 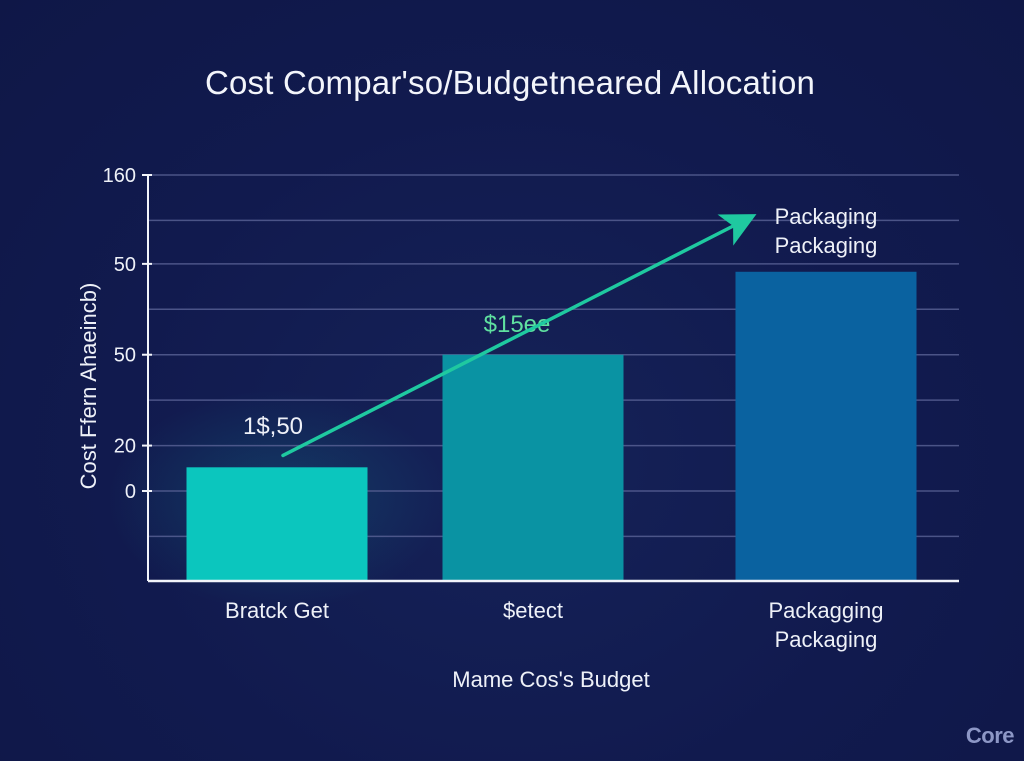 I want to click on x-tick-label-line: $etect, so click(x=533, y=610).